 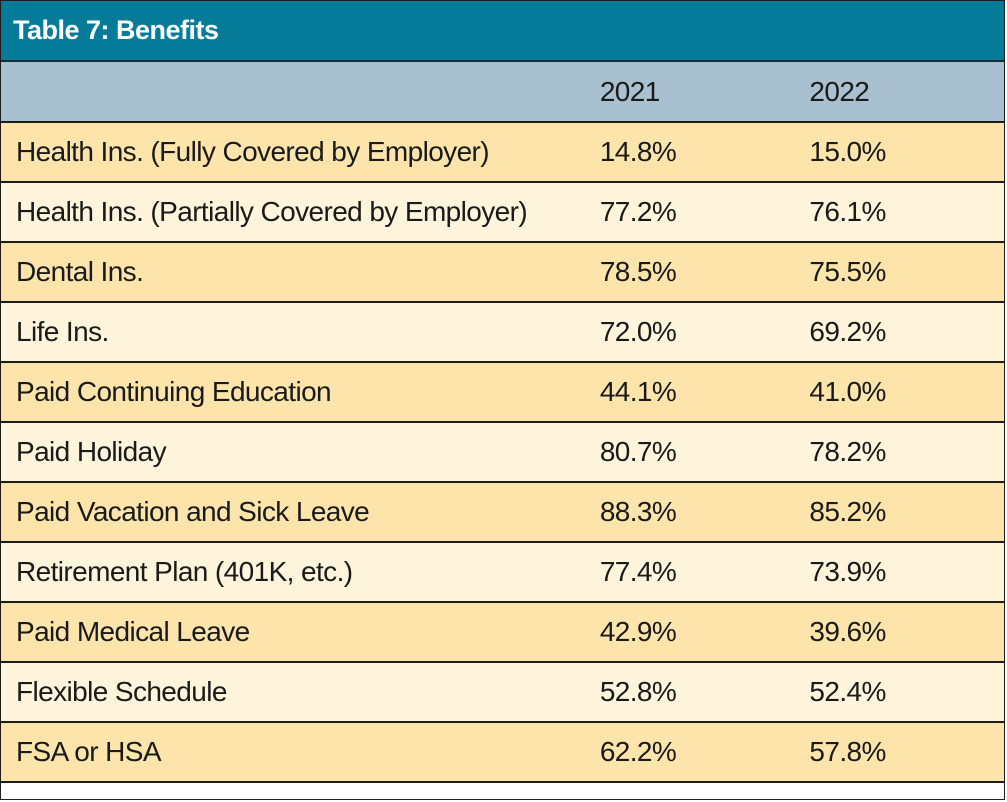 I want to click on table-row: FSA or HSA 62.2% 57.8%, so click(x=502, y=753).